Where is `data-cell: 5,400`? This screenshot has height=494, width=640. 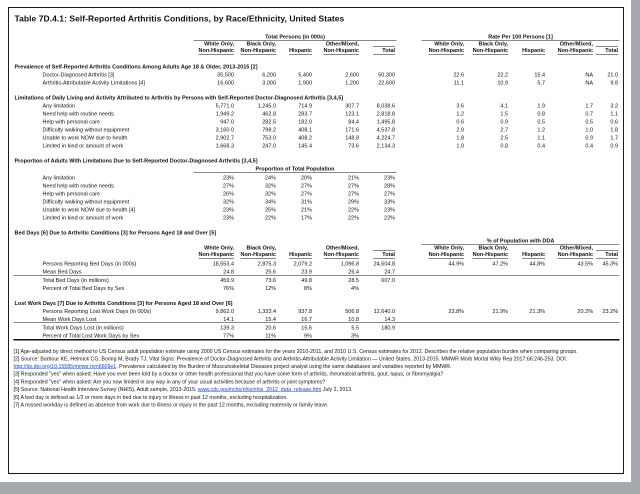 data-cell: 5,400 is located at coordinates (305, 74).